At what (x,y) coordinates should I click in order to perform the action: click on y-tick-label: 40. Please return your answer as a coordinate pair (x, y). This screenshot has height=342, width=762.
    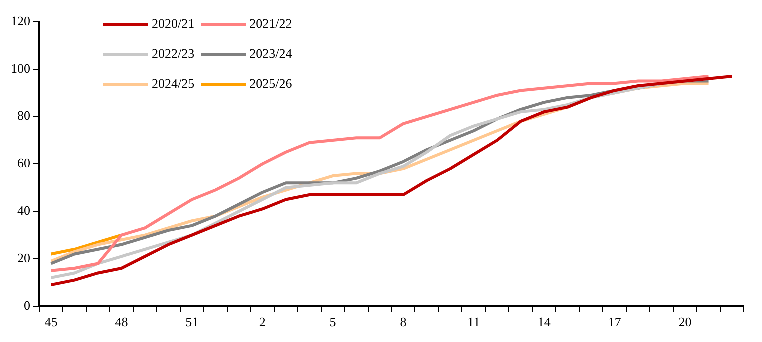
    Looking at the image, I should click on (24, 210).